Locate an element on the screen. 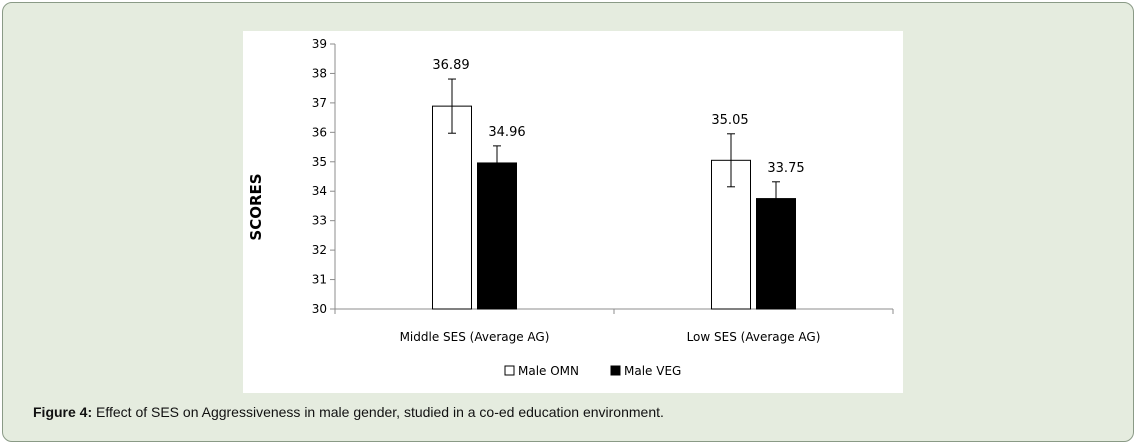 This screenshot has height=448, width=1140. y-tick-label: 30 is located at coordinates (319, 309).